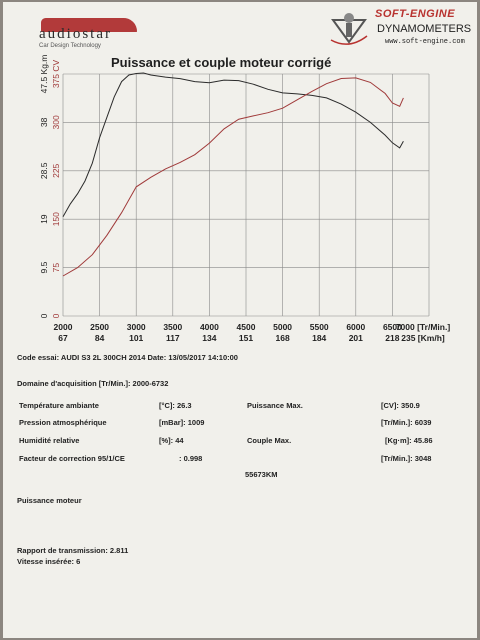  What do you see at coordinates (44, 74) in the screenshot?
I see `y-tick-torque: 47.5 Kg.m` at bounding box center [44, 74].